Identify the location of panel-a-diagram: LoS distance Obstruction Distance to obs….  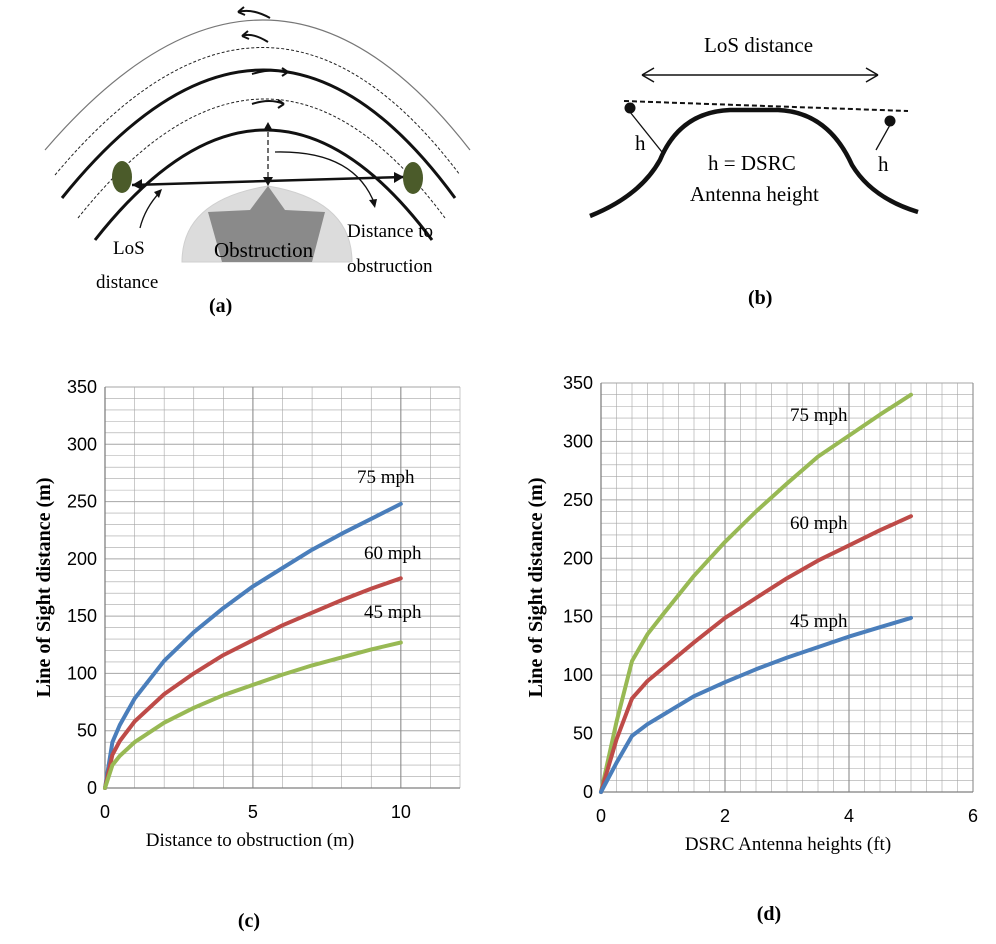
(257, 161).